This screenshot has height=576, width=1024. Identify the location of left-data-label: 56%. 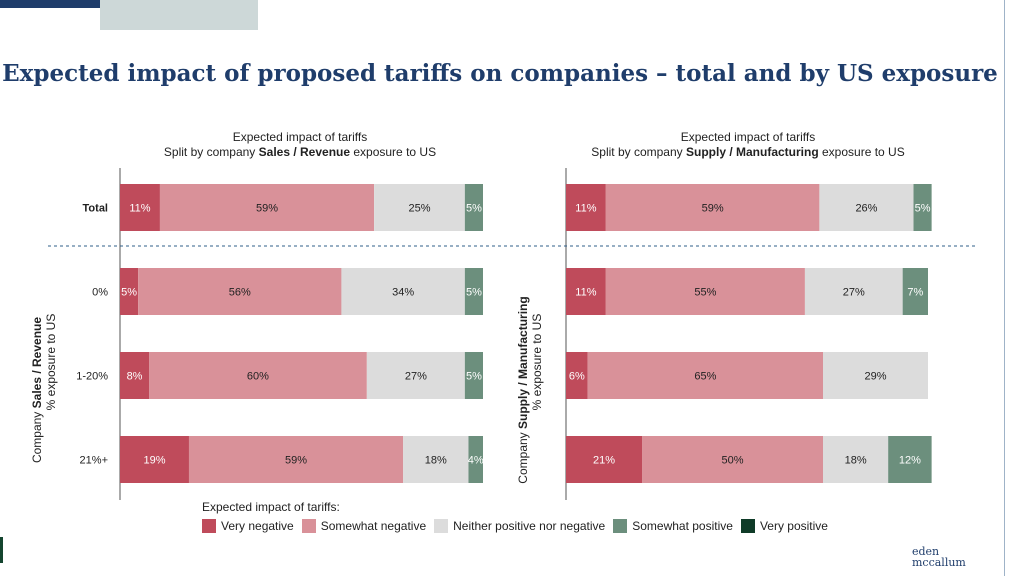
(240, 293).